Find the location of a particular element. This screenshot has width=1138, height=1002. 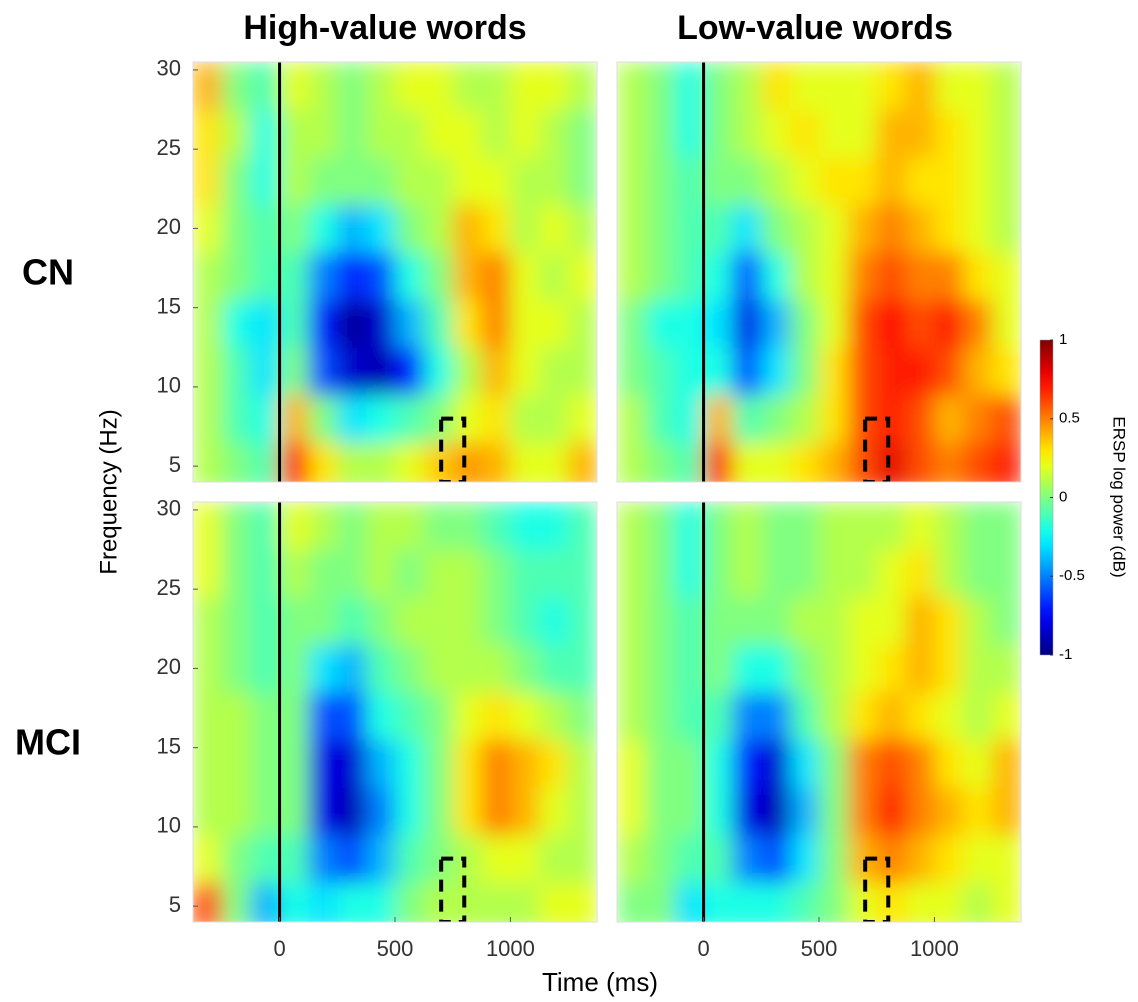

colorbar-tick-label: 0 is located at coordinates (1063, 496).